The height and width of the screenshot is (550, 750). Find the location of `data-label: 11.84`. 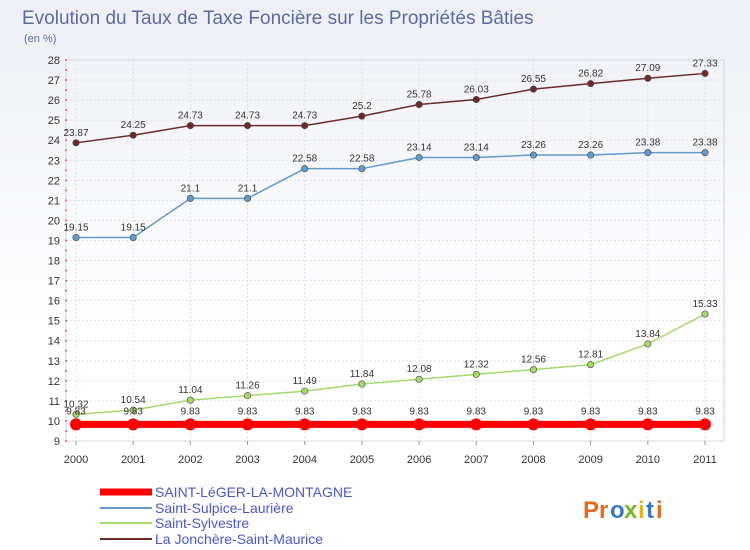

data-label: 11.84 is located at coordinates (362, 374).